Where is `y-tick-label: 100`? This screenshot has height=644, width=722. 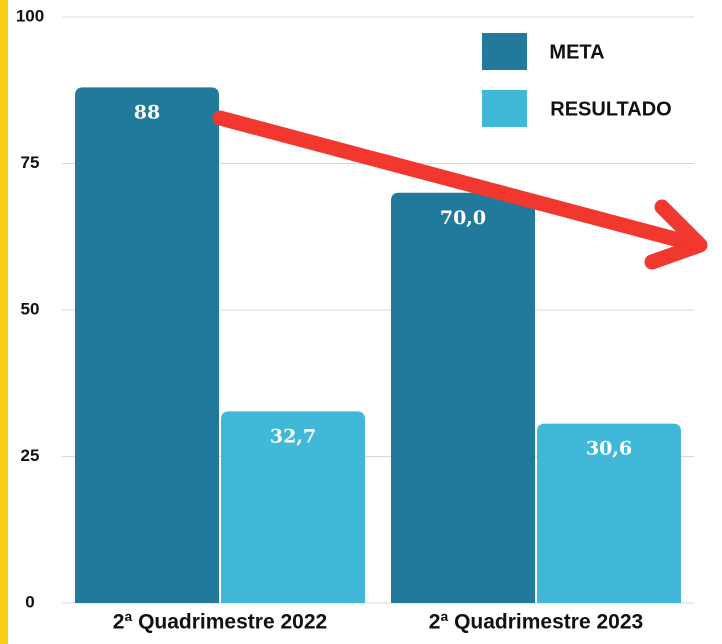 y-tick-label: 100 is located at coordinates (30, 15).